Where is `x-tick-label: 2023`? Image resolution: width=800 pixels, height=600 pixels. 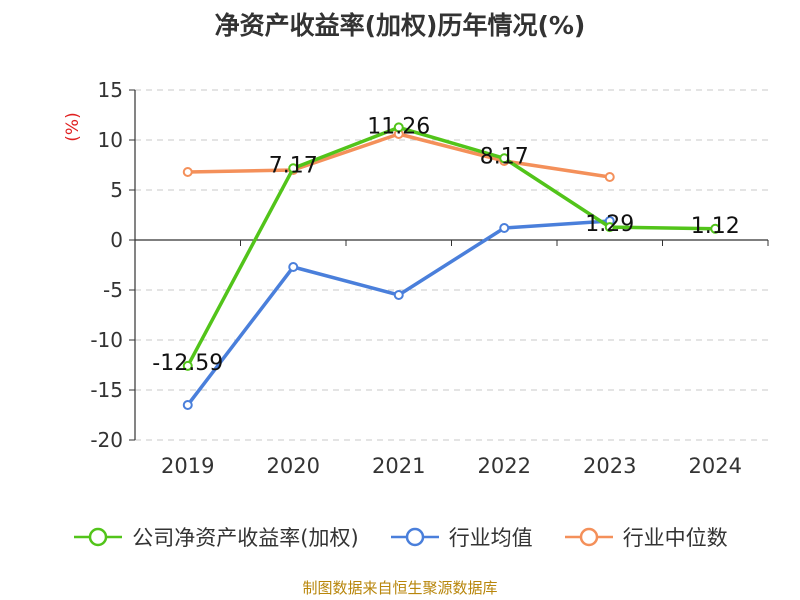
x-tick-label: 2023 is located at coordinates (609, 466).